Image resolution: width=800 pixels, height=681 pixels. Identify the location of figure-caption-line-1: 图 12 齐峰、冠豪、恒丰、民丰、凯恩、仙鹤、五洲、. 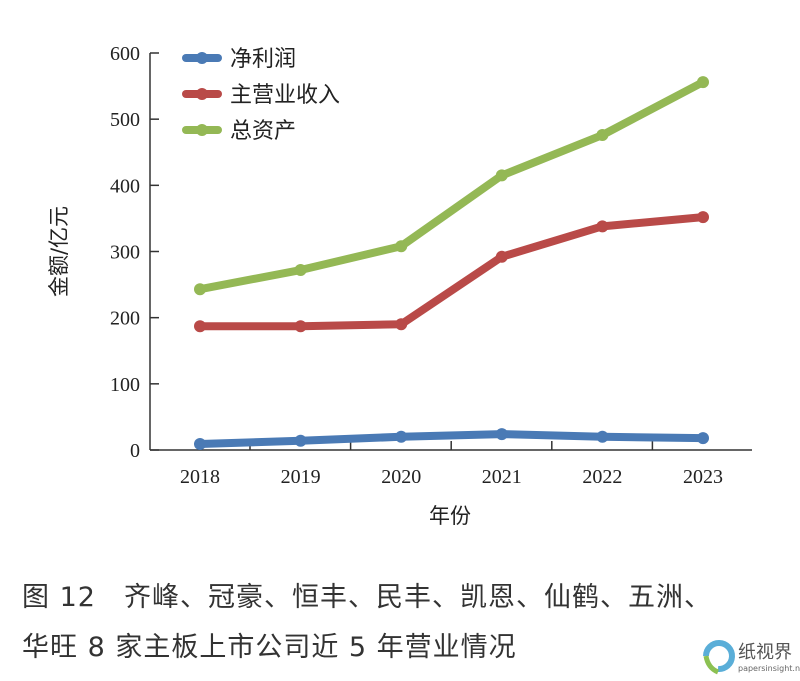
(367, 597).